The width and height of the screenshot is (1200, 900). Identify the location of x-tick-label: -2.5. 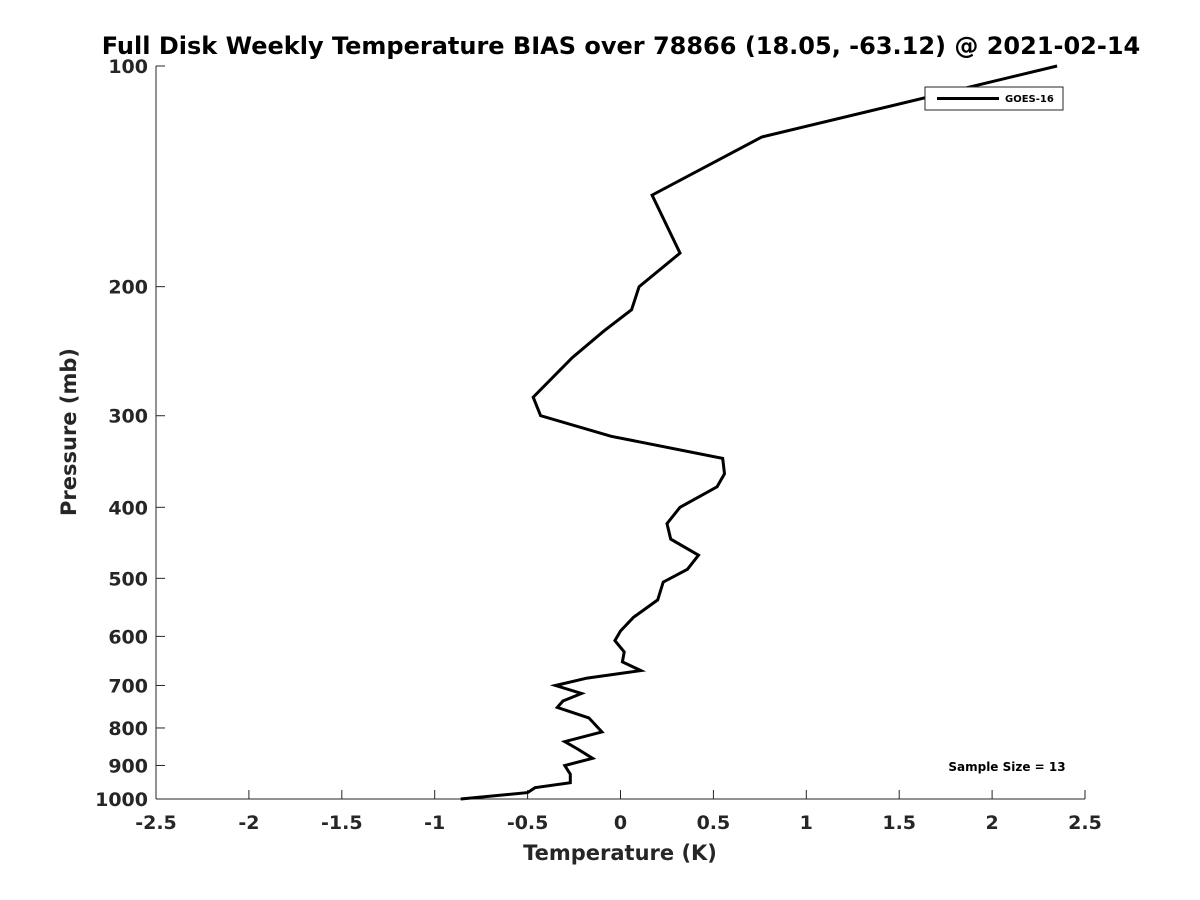
(156, 823).